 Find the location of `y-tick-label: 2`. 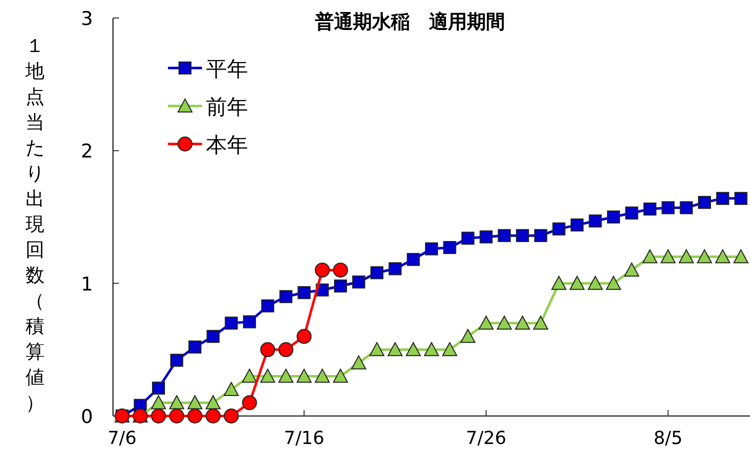

y-tick-label: 2 is located at coordinates (86, 151).